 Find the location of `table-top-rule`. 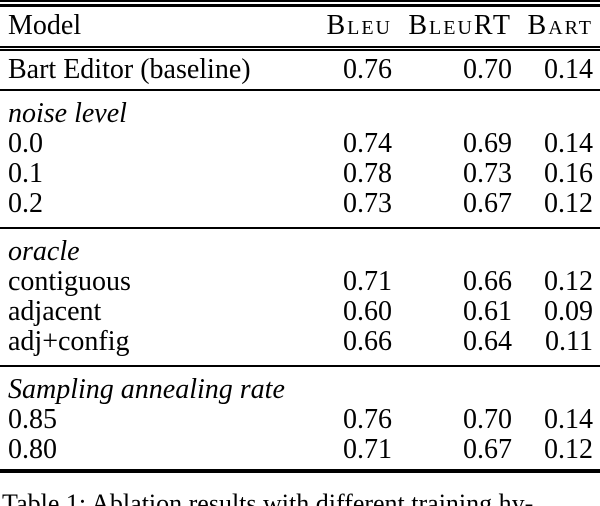

table-top-rule is located at coordinates (300, 3).